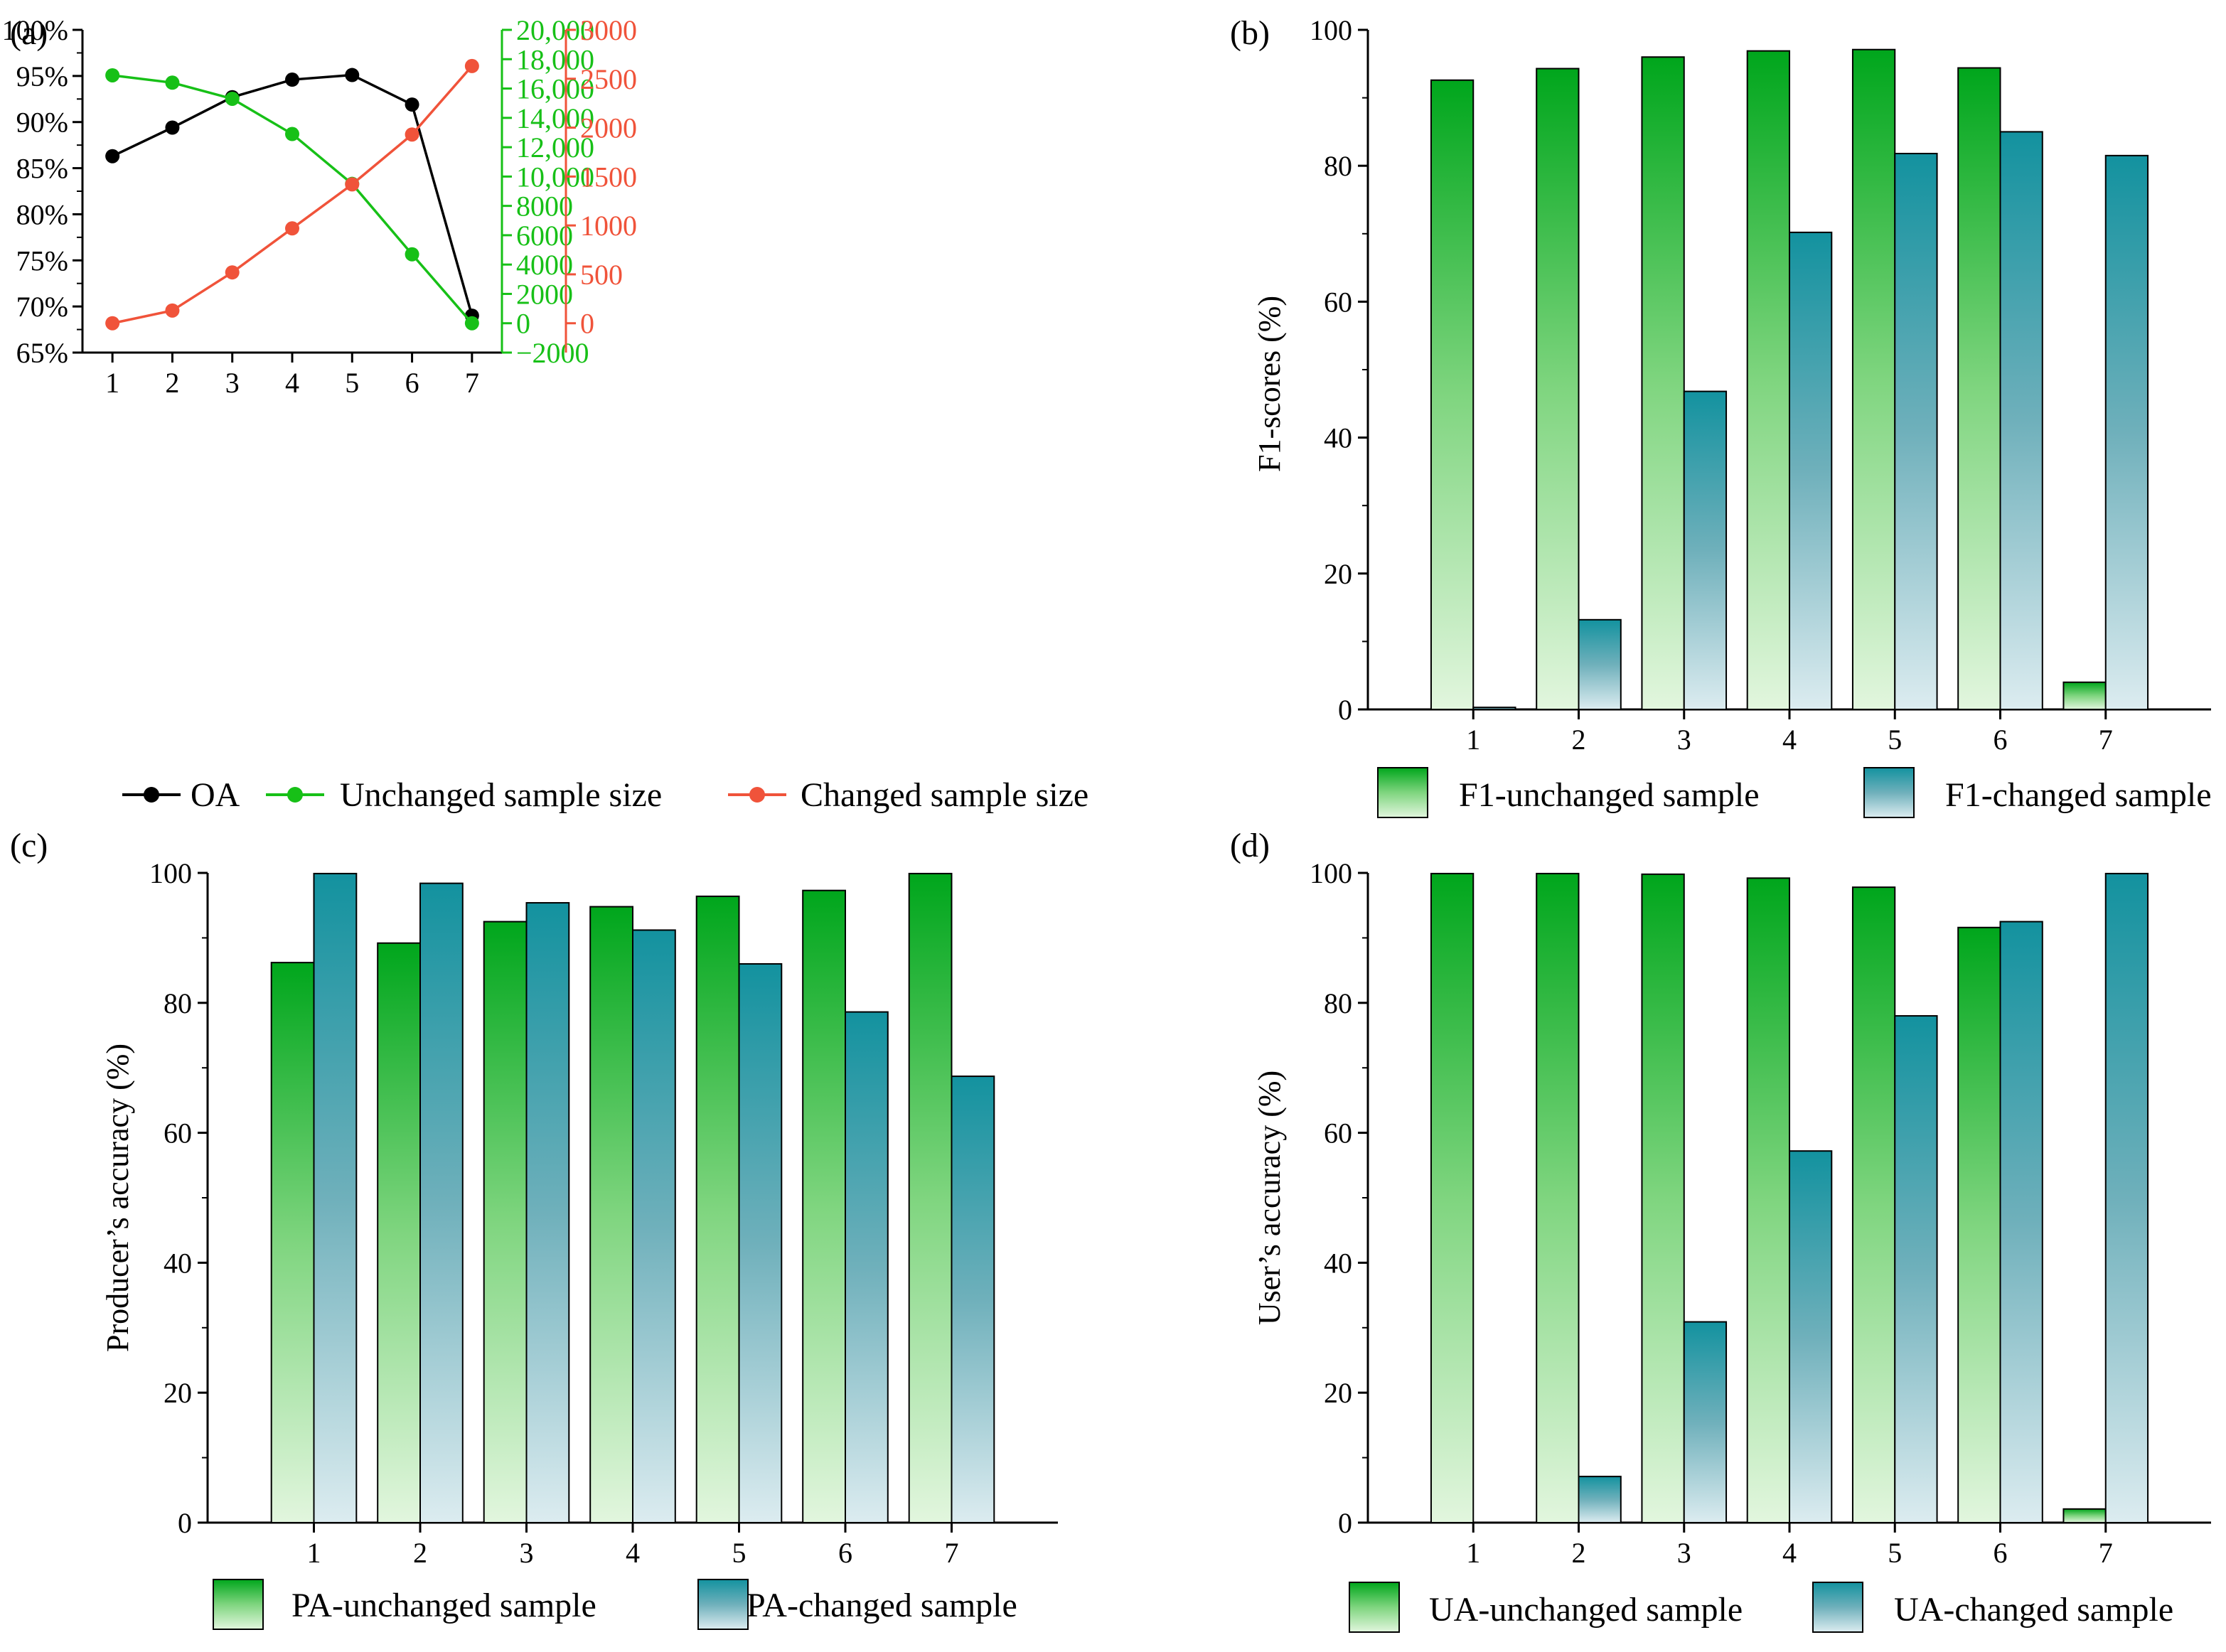 The width and height of the screenshot is (2226, 1652). Describe the element at coordinates (1609, 795) in the screenshot. I see `legend-f1-unchanged-label: F1-unchanged sample` at that location.